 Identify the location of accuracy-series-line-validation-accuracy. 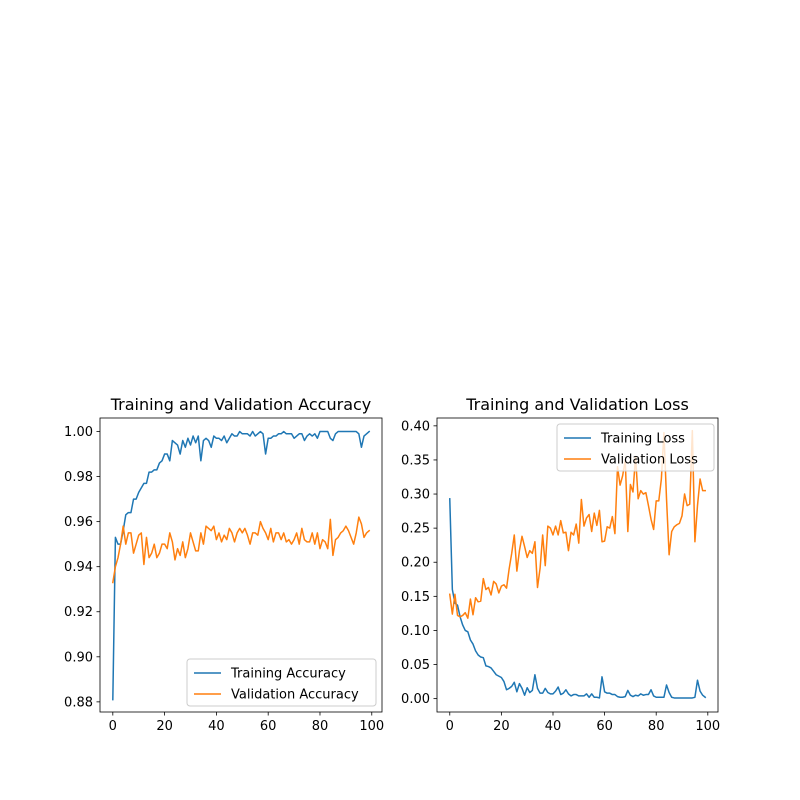
(241, 550).